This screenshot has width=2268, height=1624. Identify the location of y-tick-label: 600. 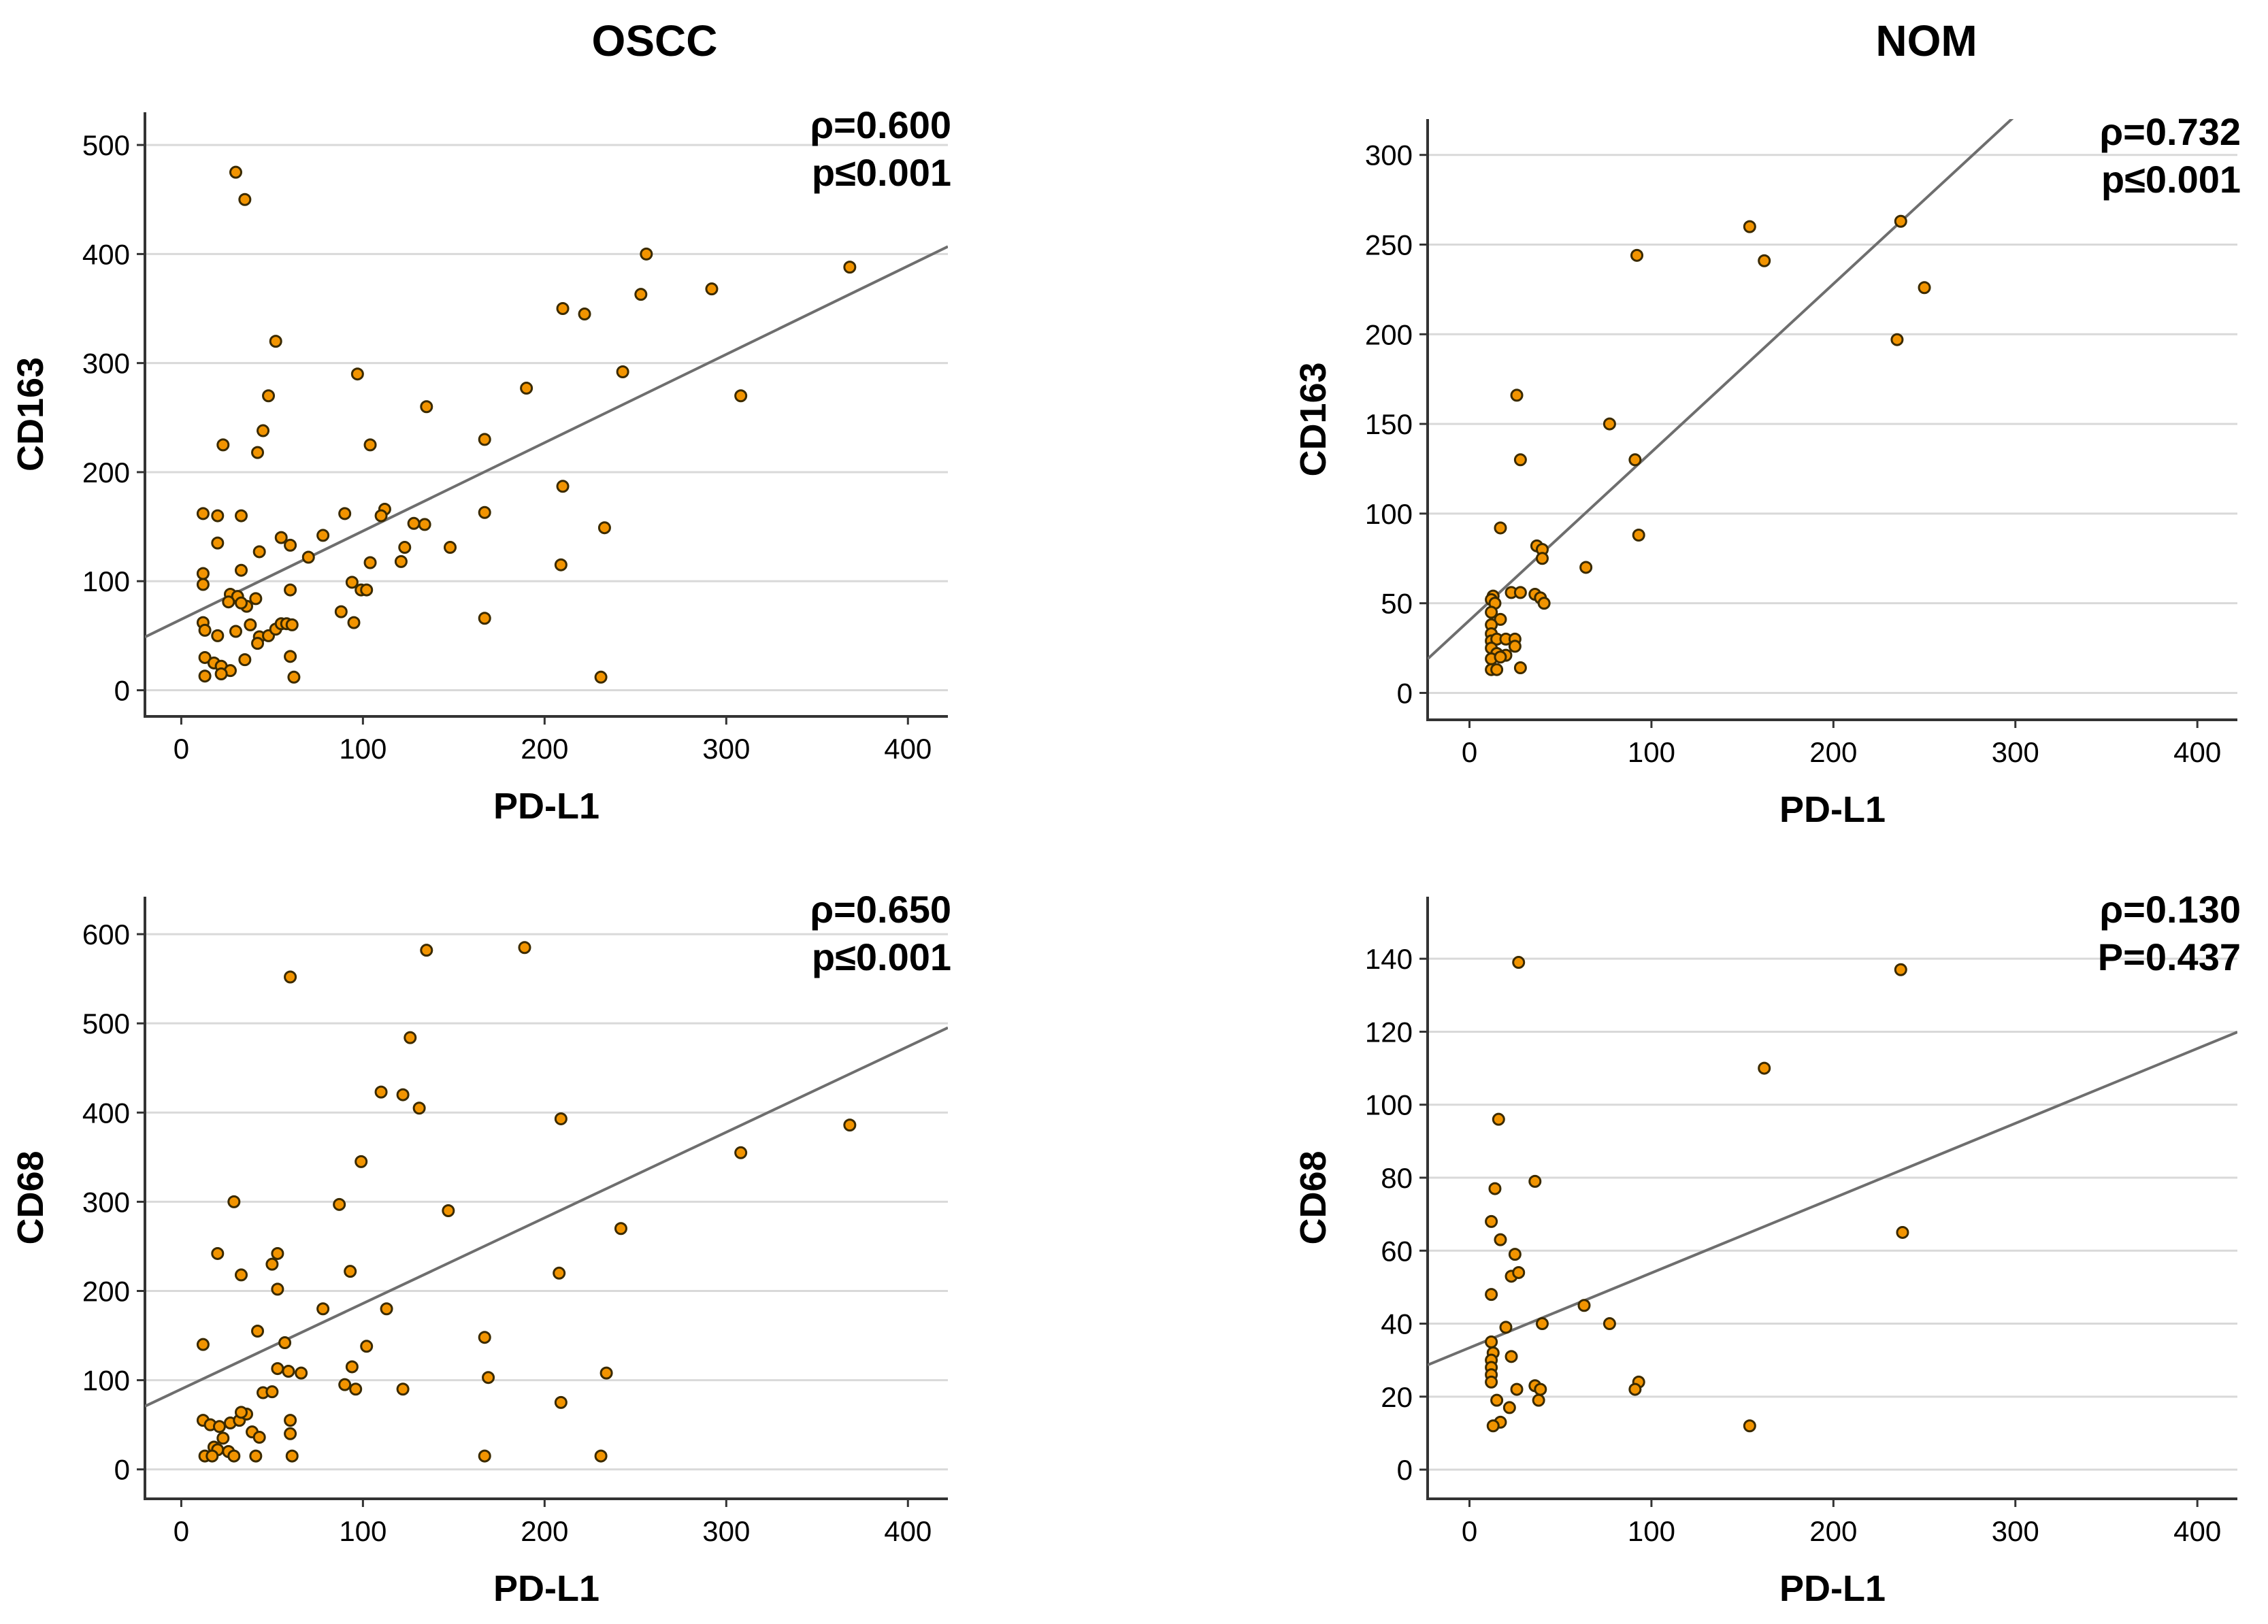
(106, 934).